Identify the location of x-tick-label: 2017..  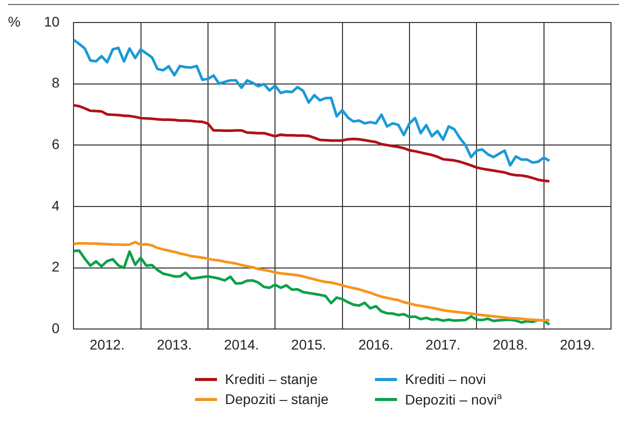
(443, 344).